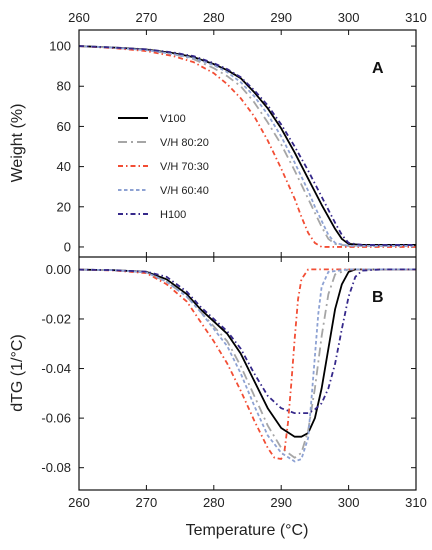 This screenshot has width=432, height=550. I want to click on x-tick-label: 260, so click(79, 502).